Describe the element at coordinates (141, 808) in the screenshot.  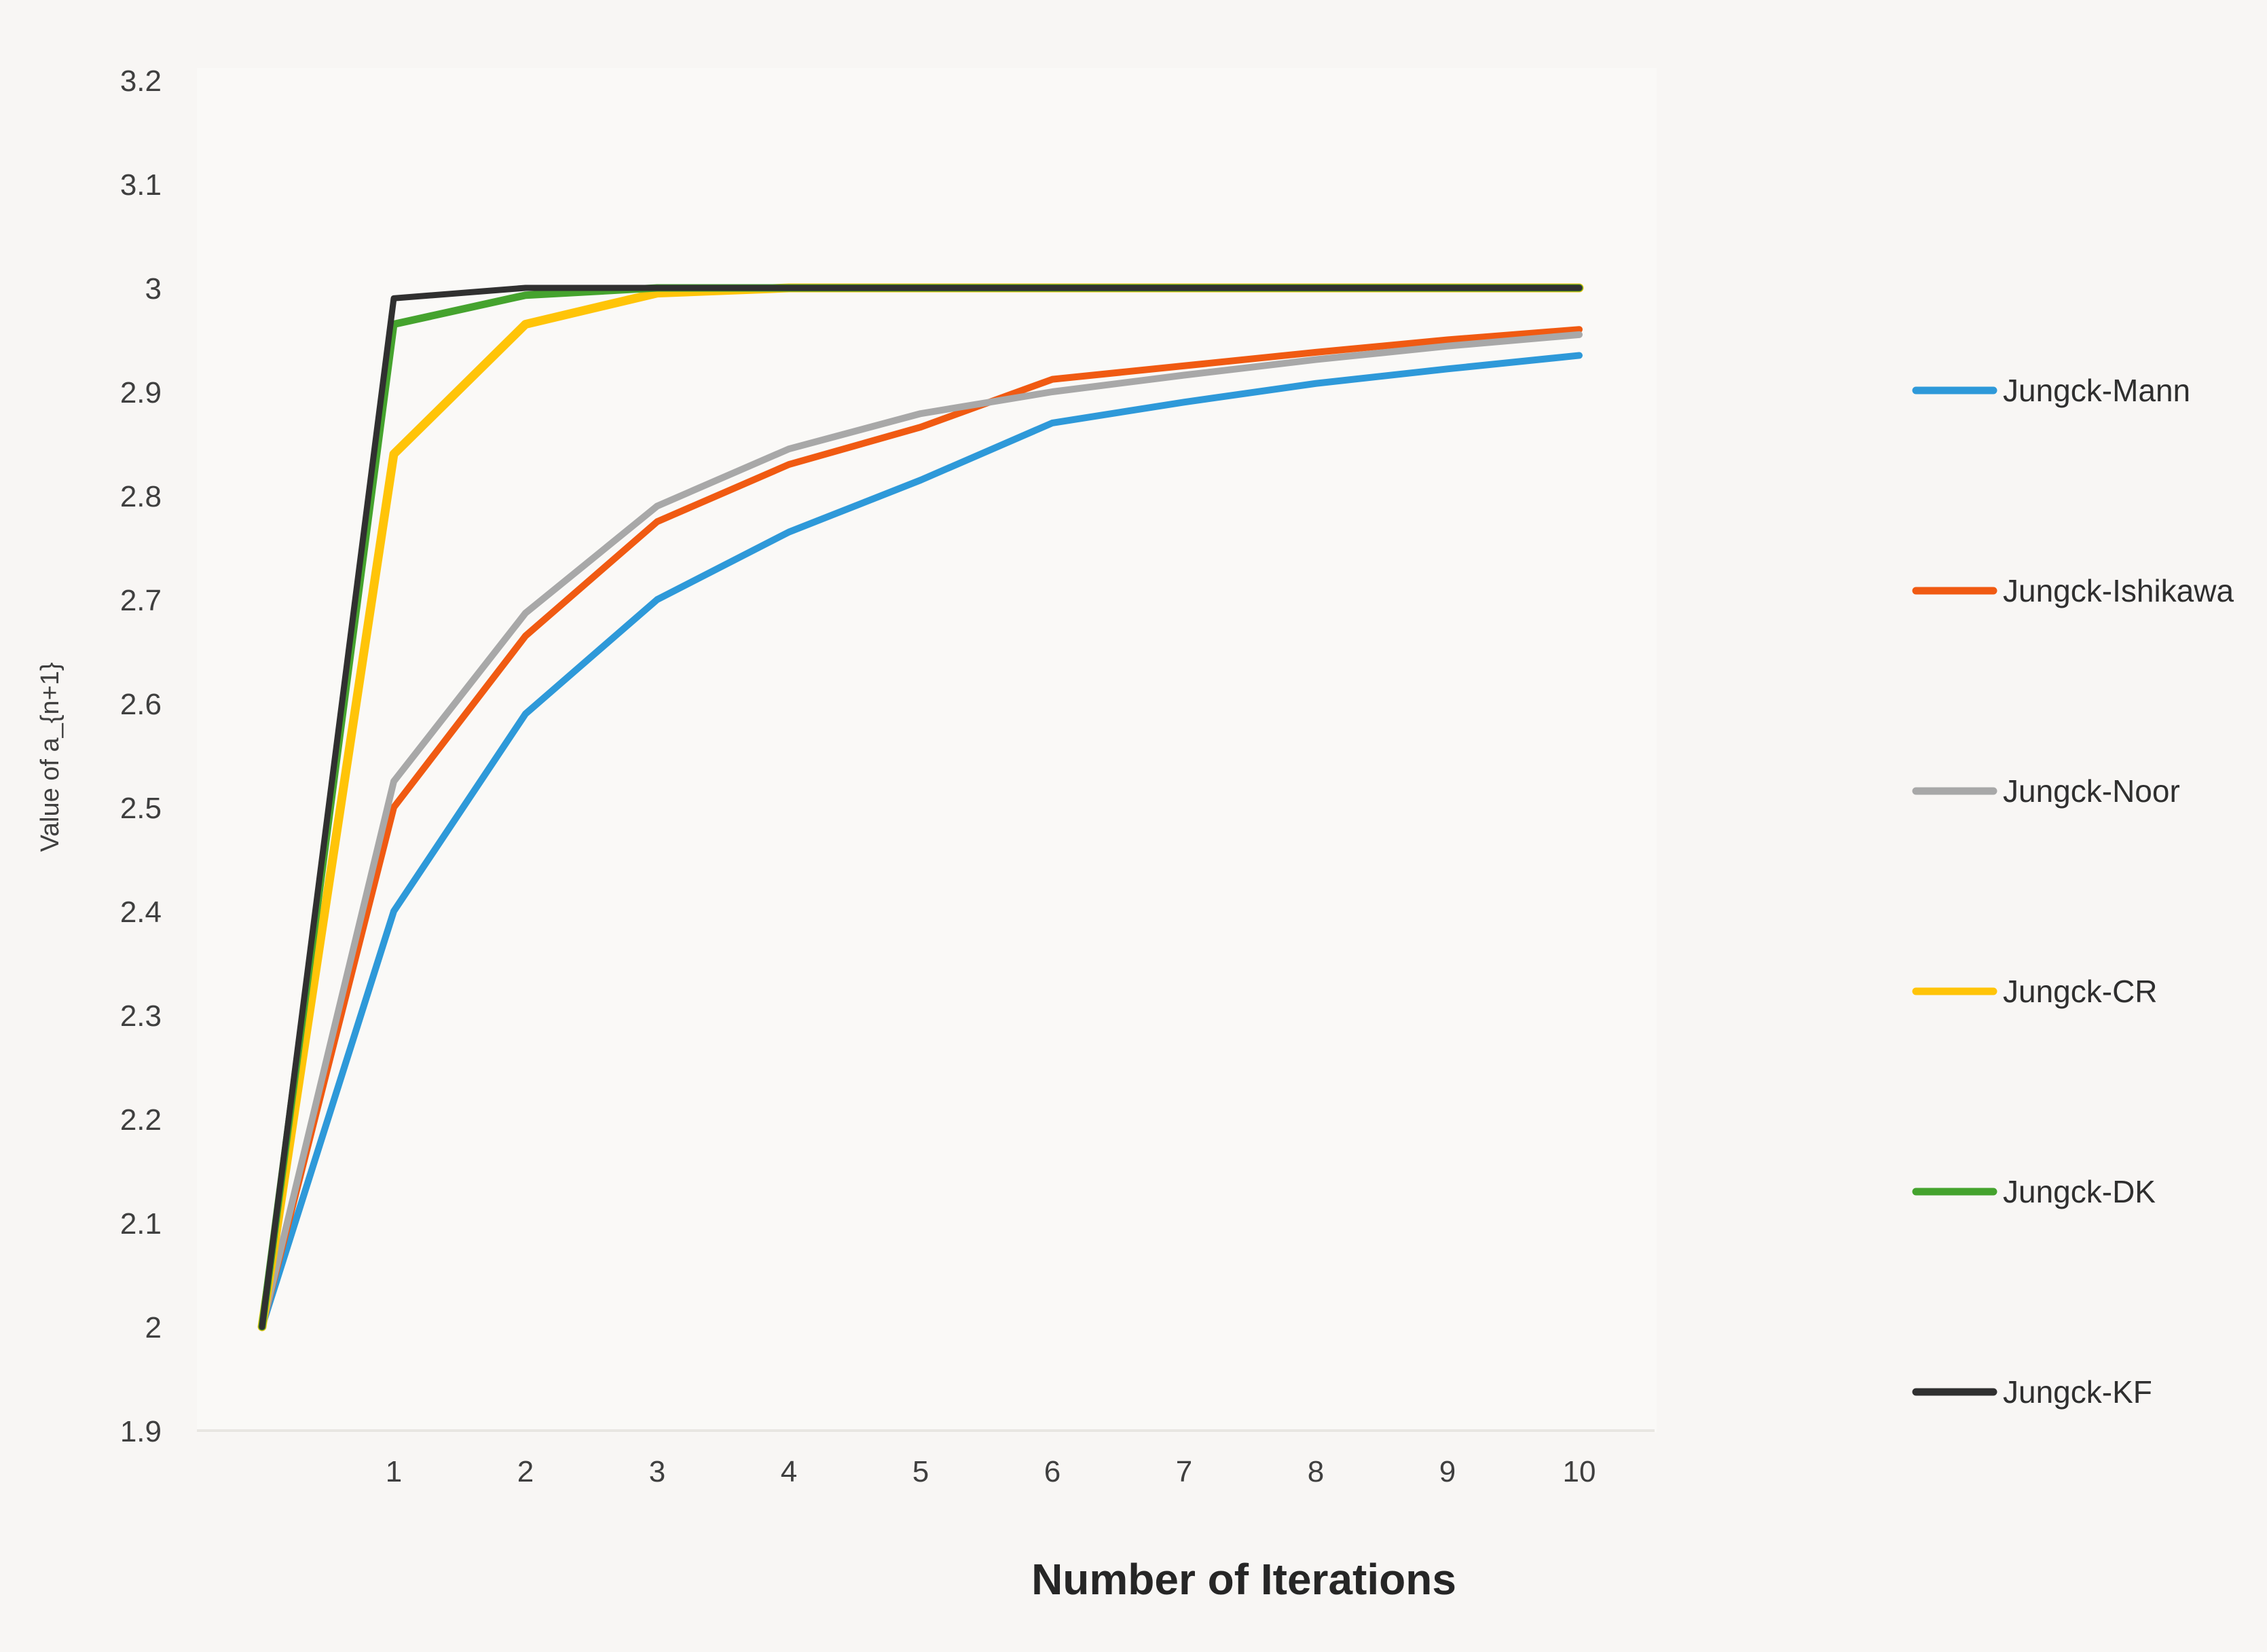
I see `y-tick-label: 2.5` at that location.